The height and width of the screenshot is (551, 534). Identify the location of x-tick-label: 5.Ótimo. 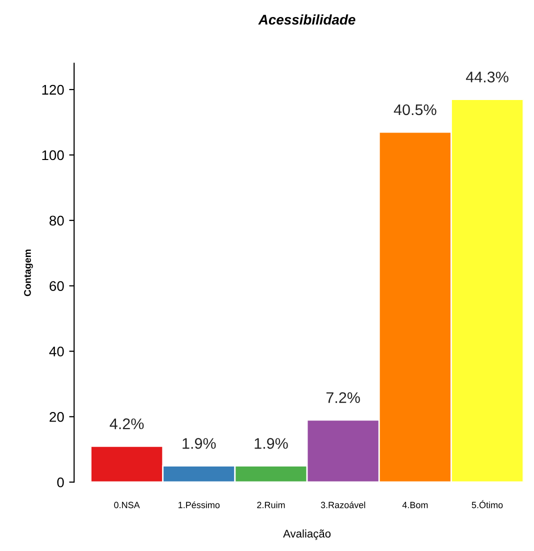
(487, 504).